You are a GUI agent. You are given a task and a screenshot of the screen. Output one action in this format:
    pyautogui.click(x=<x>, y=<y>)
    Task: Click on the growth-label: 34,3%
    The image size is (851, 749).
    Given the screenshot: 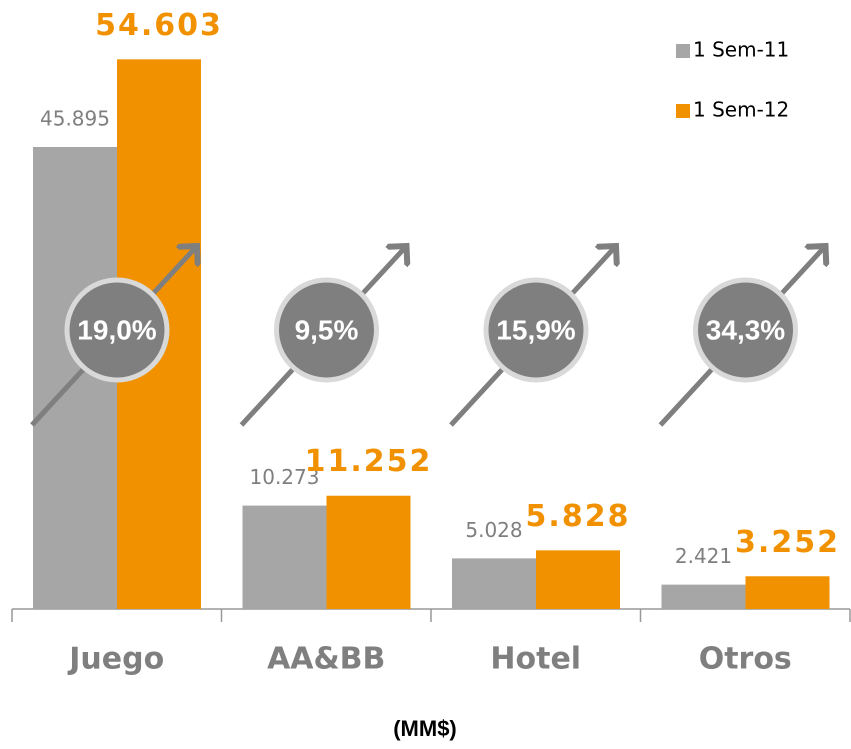 What is the action you would take?
    pyautogui.click(x=745, y=329)
    